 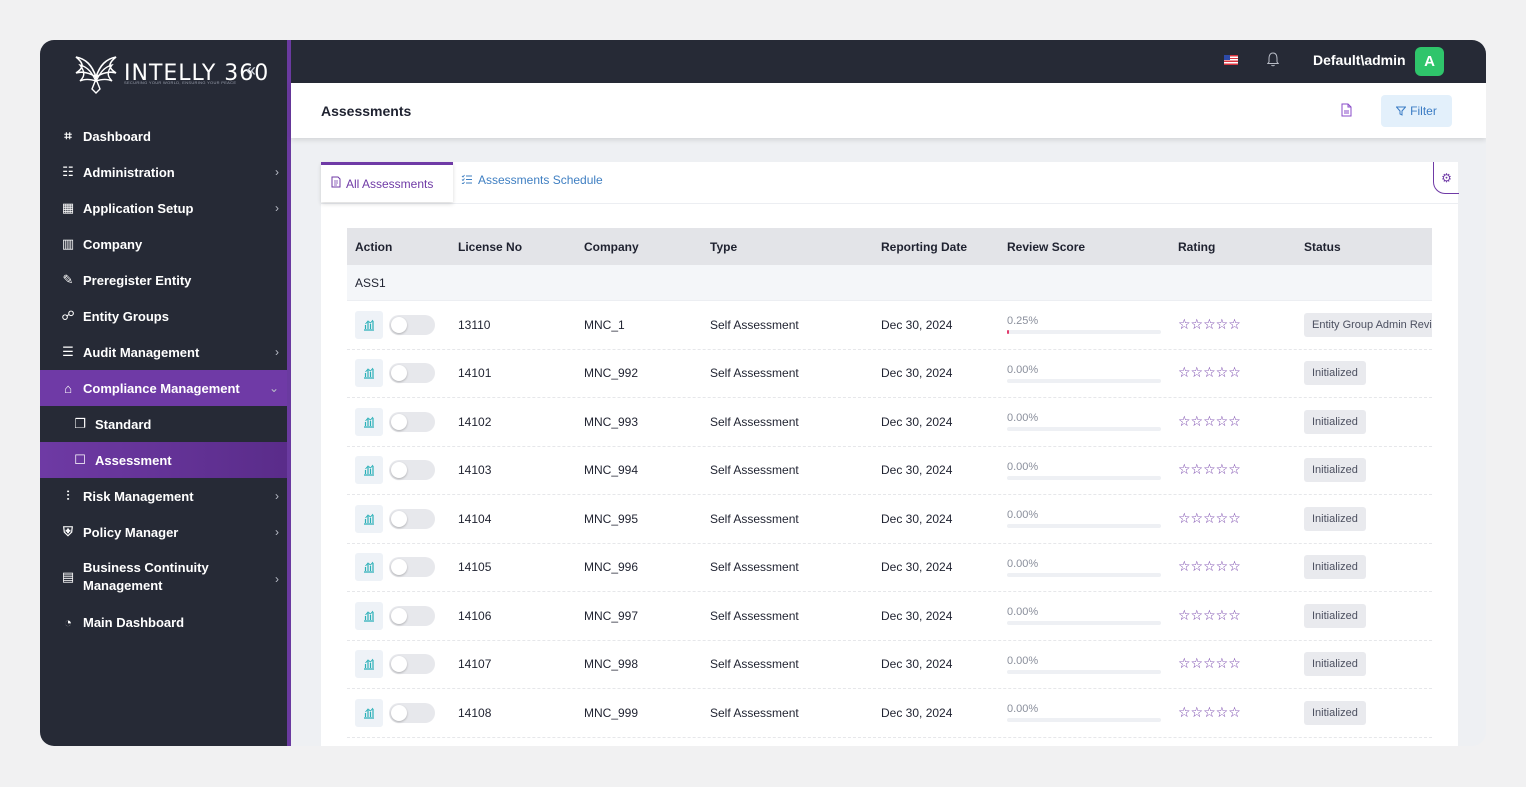 What do you see at coordinates (163, 424) in the screenshot?
I see `sidebar-item-standard: ❐ Standard` at bounding box center [163, 424].